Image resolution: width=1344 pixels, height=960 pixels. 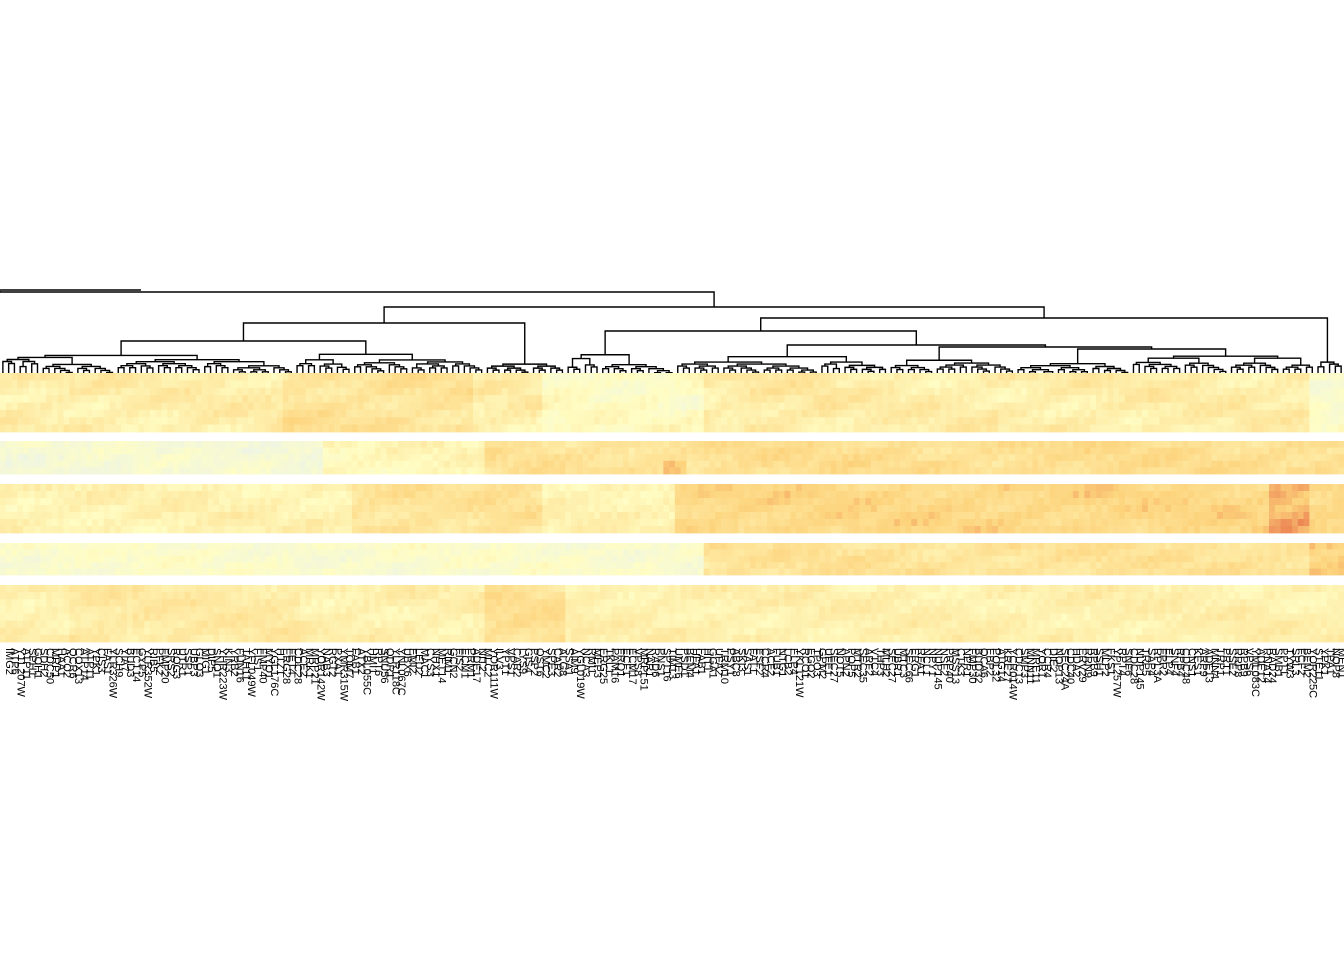 I want to click on dendrogram-branch, so click(x=1154, y=370).